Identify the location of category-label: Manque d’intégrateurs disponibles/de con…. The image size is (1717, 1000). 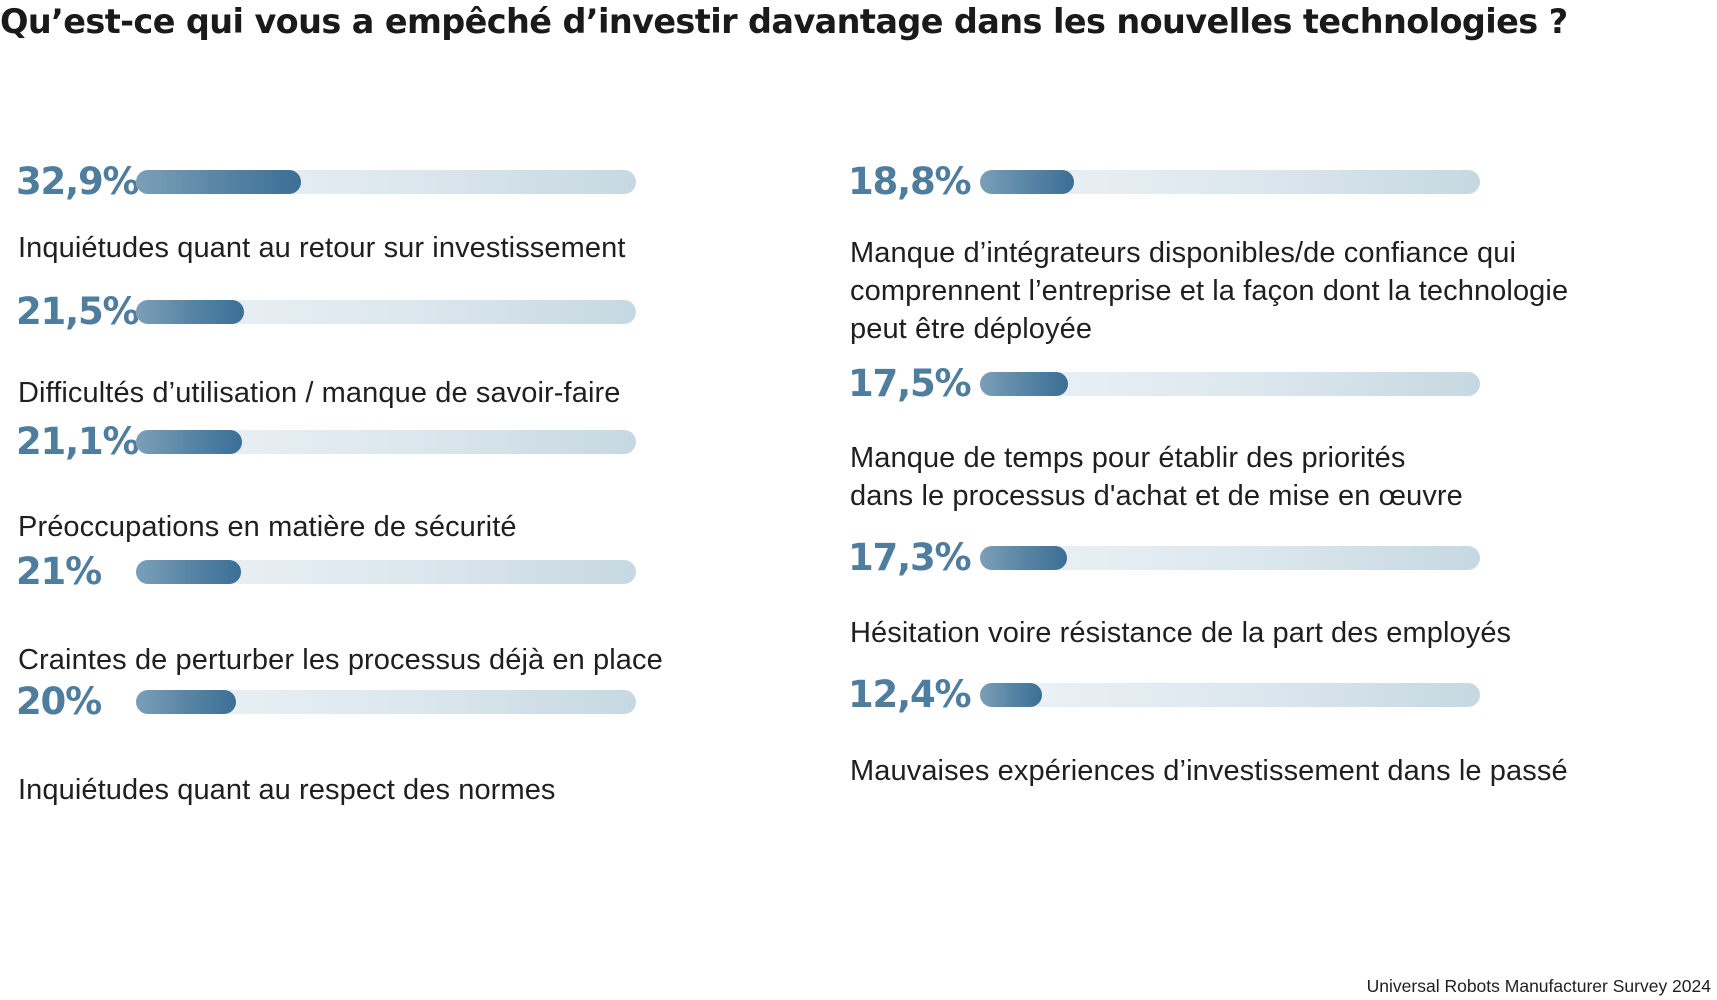
(1209, 291).